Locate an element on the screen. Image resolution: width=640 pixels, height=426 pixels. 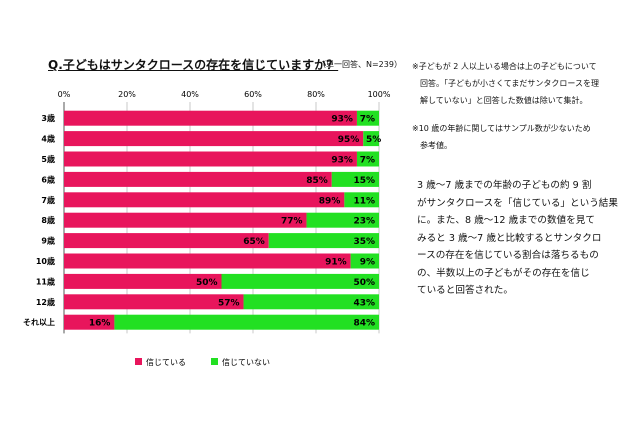
category-label: 11歳 is located at coordinates (45, 281).